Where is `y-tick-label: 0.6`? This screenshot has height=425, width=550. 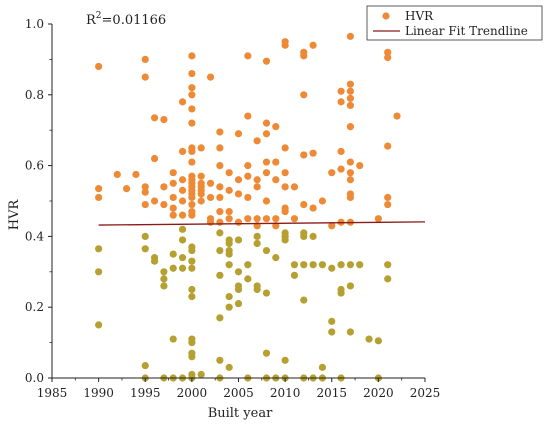 y-tick-label: 0.6 is located at coordinates (34, 166).